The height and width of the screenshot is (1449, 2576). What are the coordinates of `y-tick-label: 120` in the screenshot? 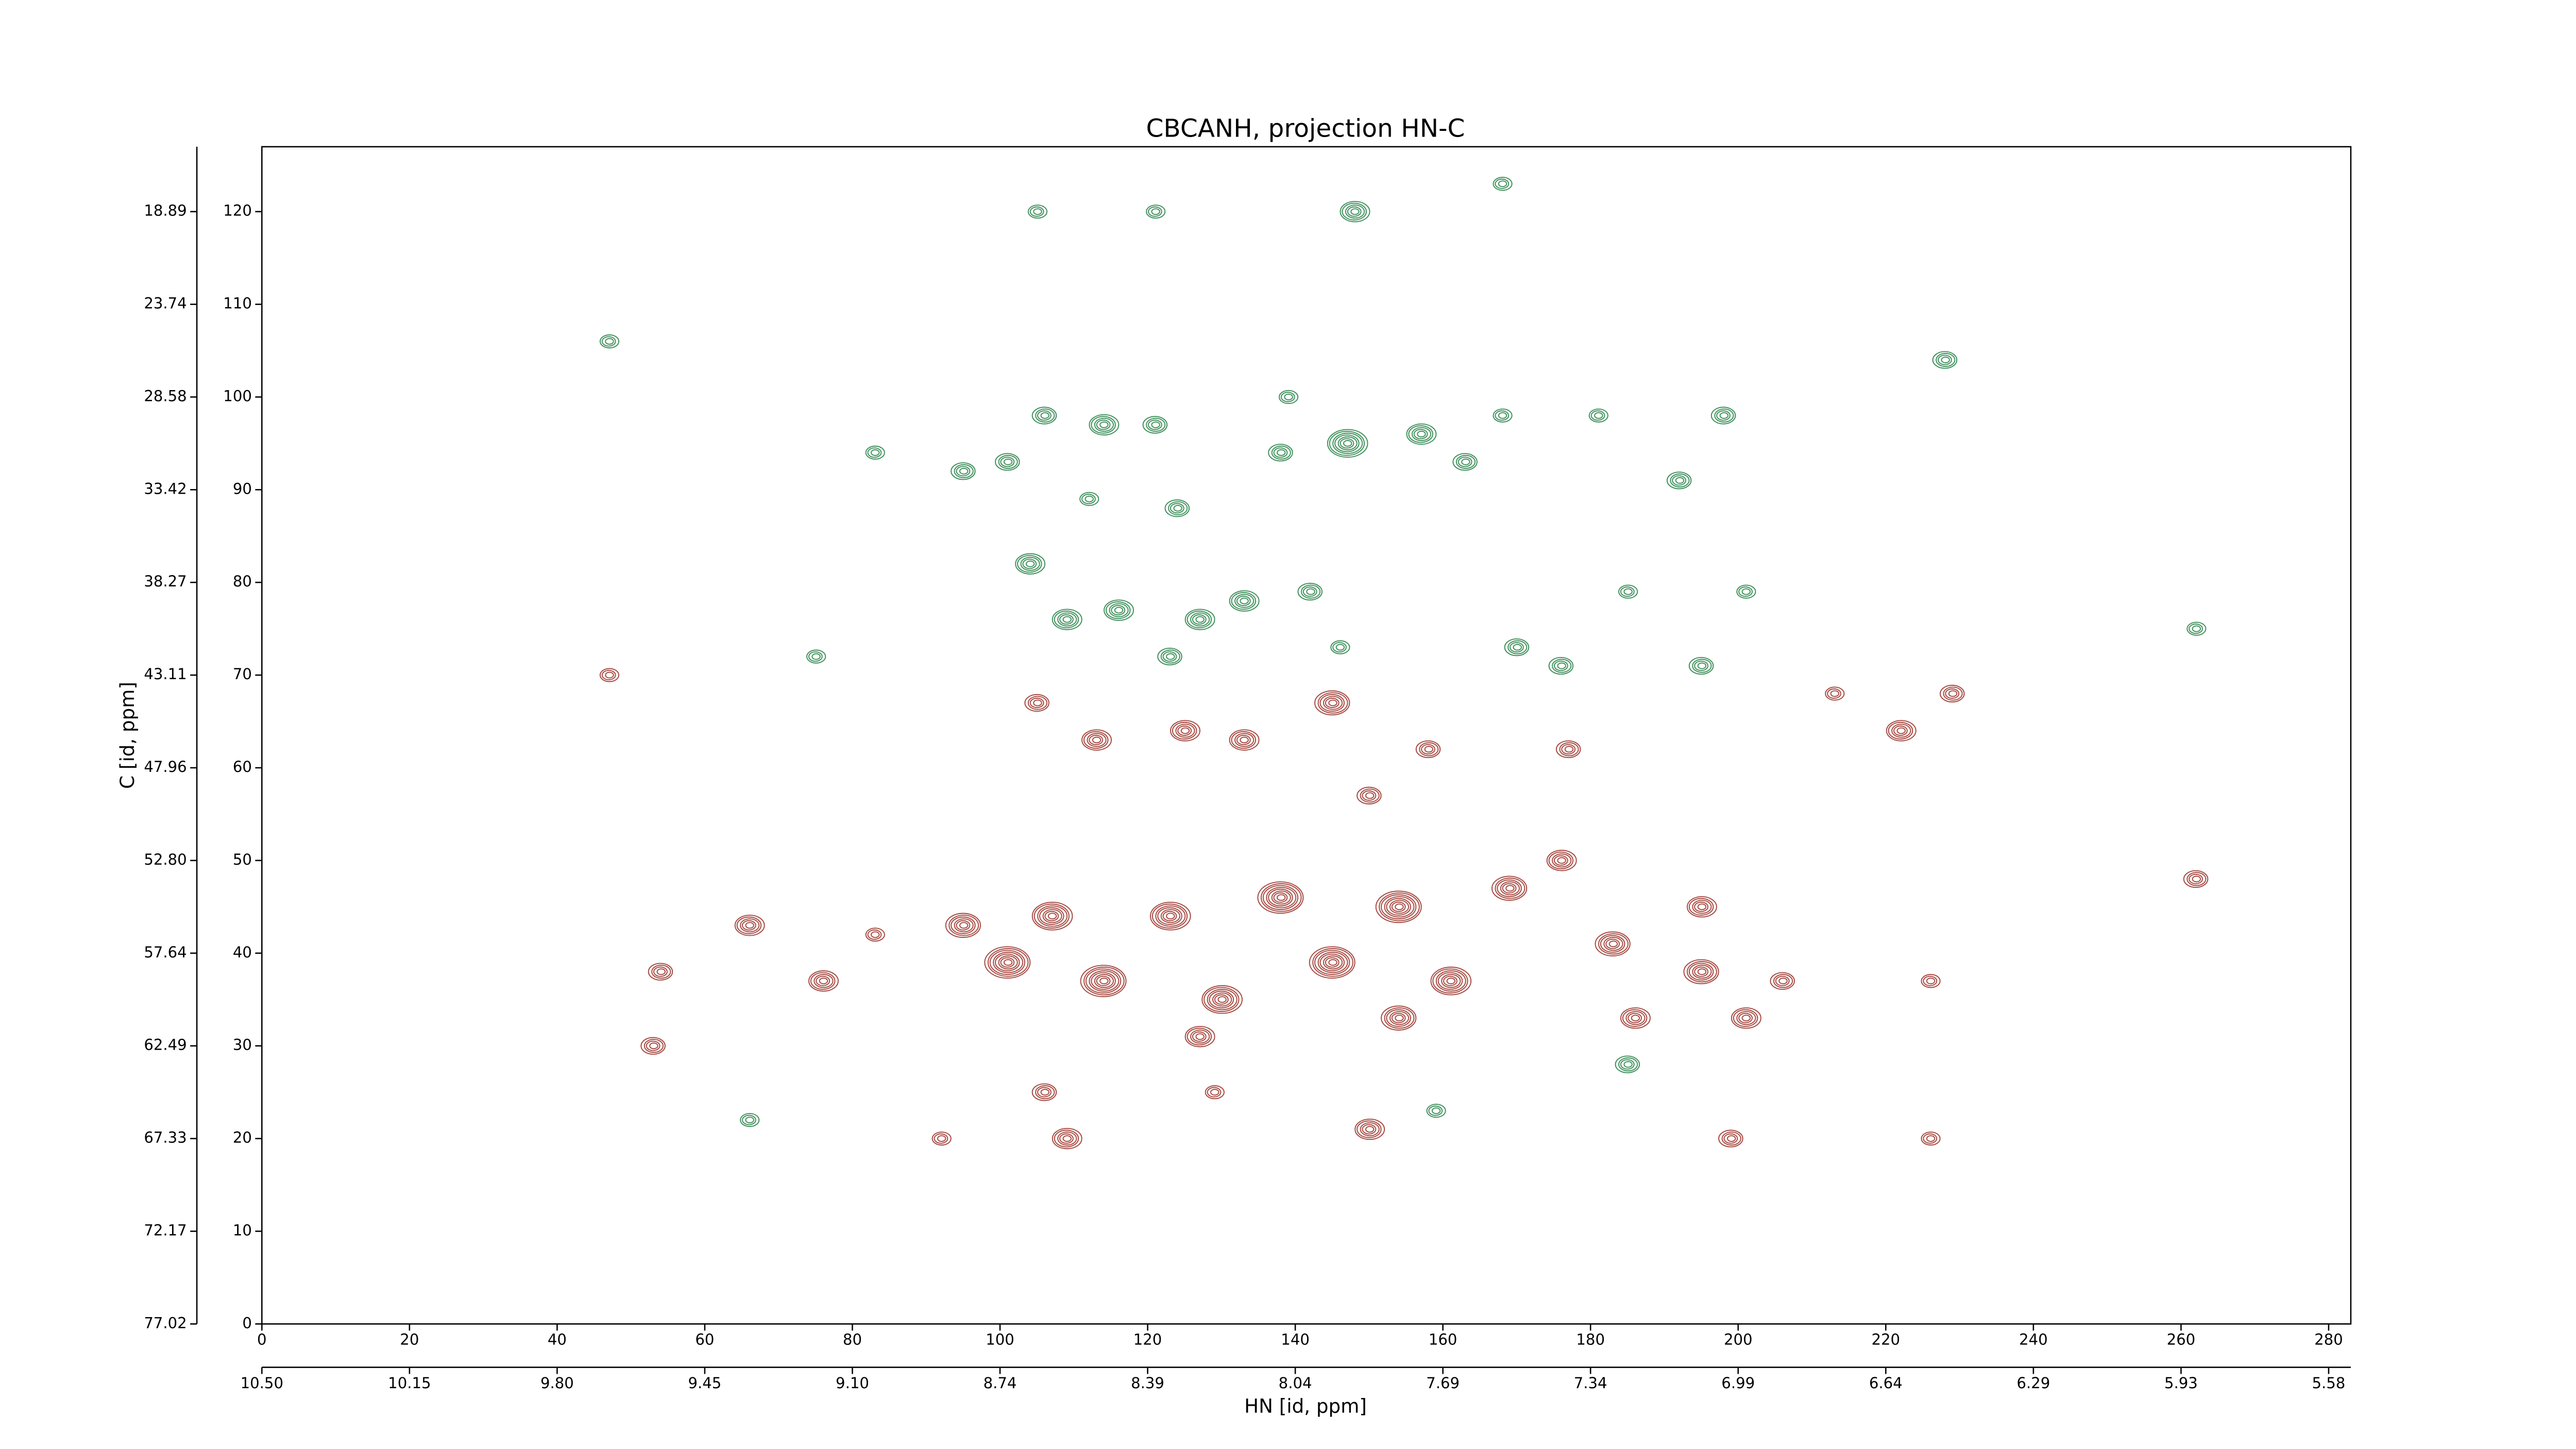 It's located at (237, 211).